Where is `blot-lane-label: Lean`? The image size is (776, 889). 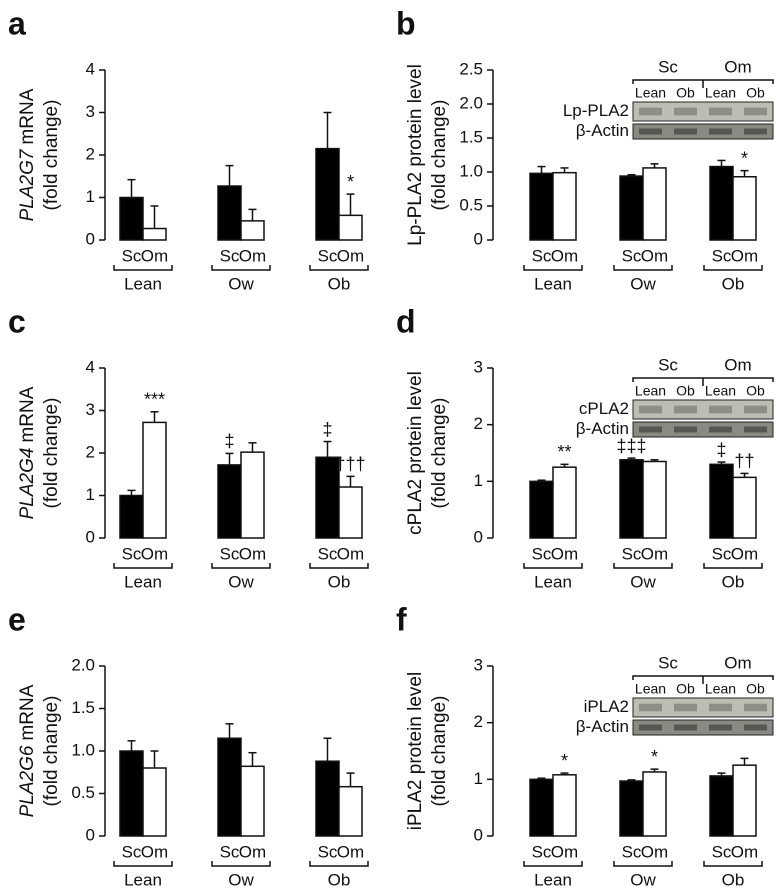
blot-lane-label: Lean is located at coordinates (650, 391).